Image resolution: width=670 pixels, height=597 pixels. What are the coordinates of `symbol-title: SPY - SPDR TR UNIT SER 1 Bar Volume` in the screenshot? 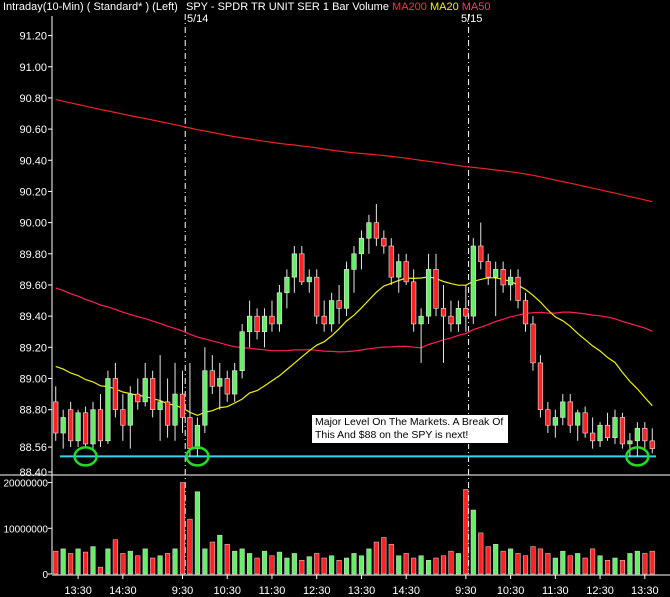 It's located at (287, 7).